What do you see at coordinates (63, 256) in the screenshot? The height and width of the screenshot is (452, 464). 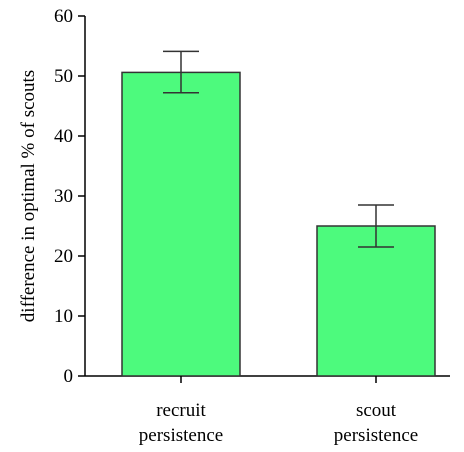 I see `y-tick-label: 20` at bounding box center [63, 256].